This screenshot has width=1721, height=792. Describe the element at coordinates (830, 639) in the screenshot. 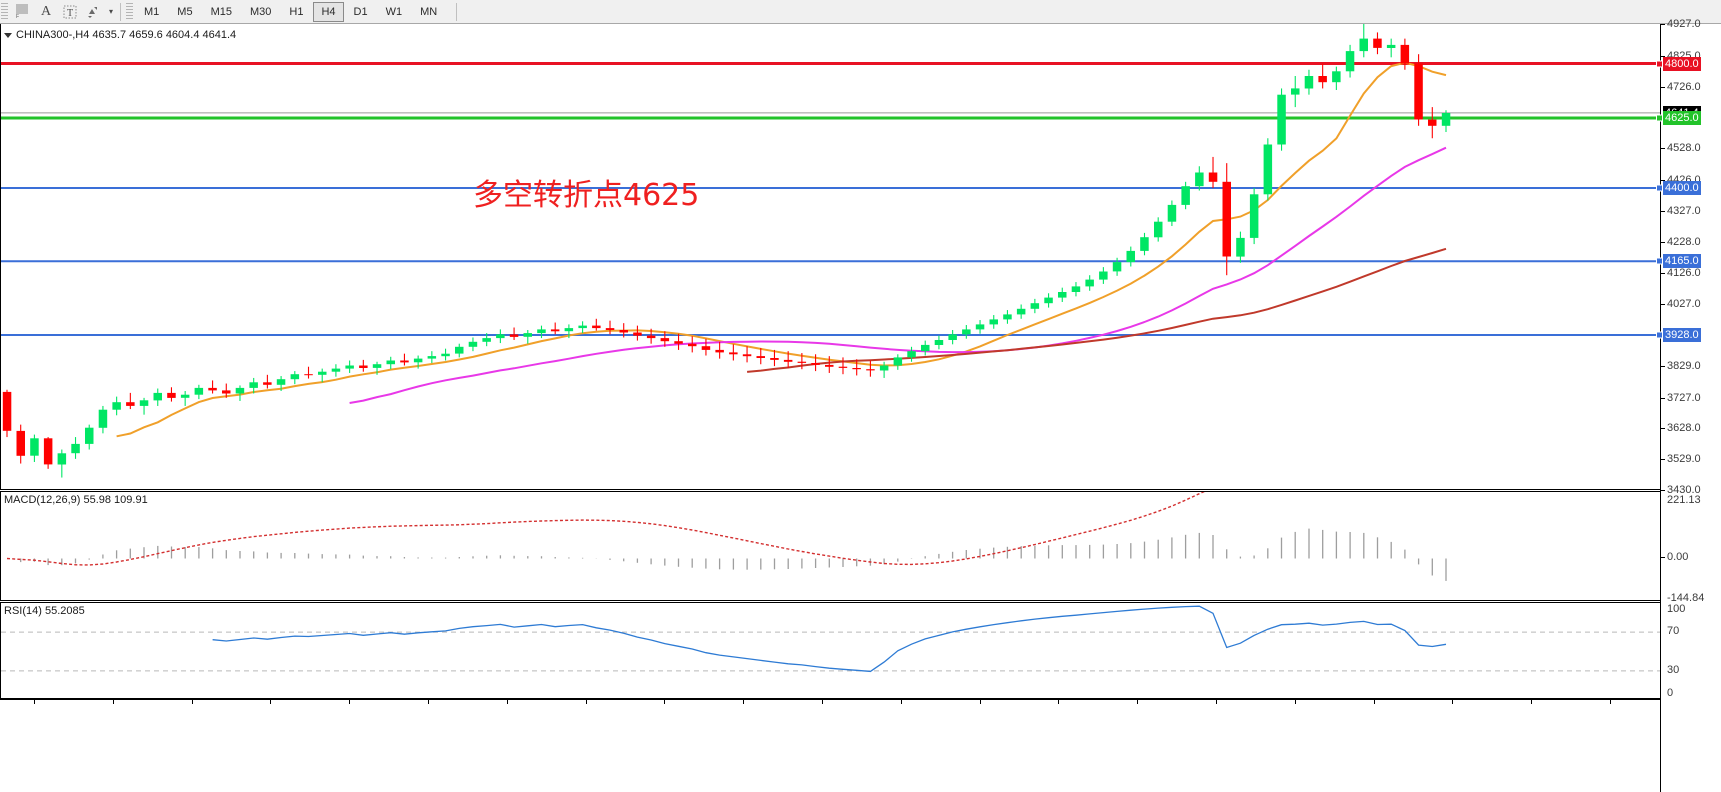

I see `rsi-plot-svg` at that location.